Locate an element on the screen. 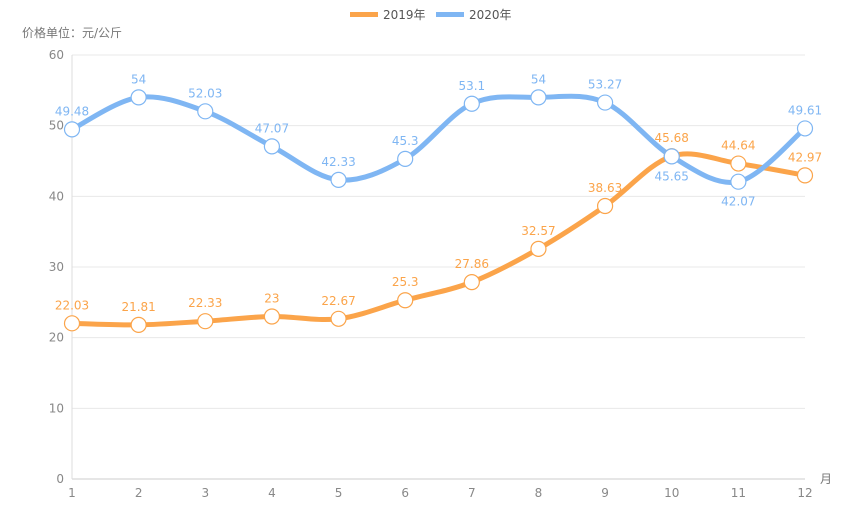 Image resolution: width=860 pixels, height=524 pixels. data-label: 45.65 is located at coordinates (672, 176).